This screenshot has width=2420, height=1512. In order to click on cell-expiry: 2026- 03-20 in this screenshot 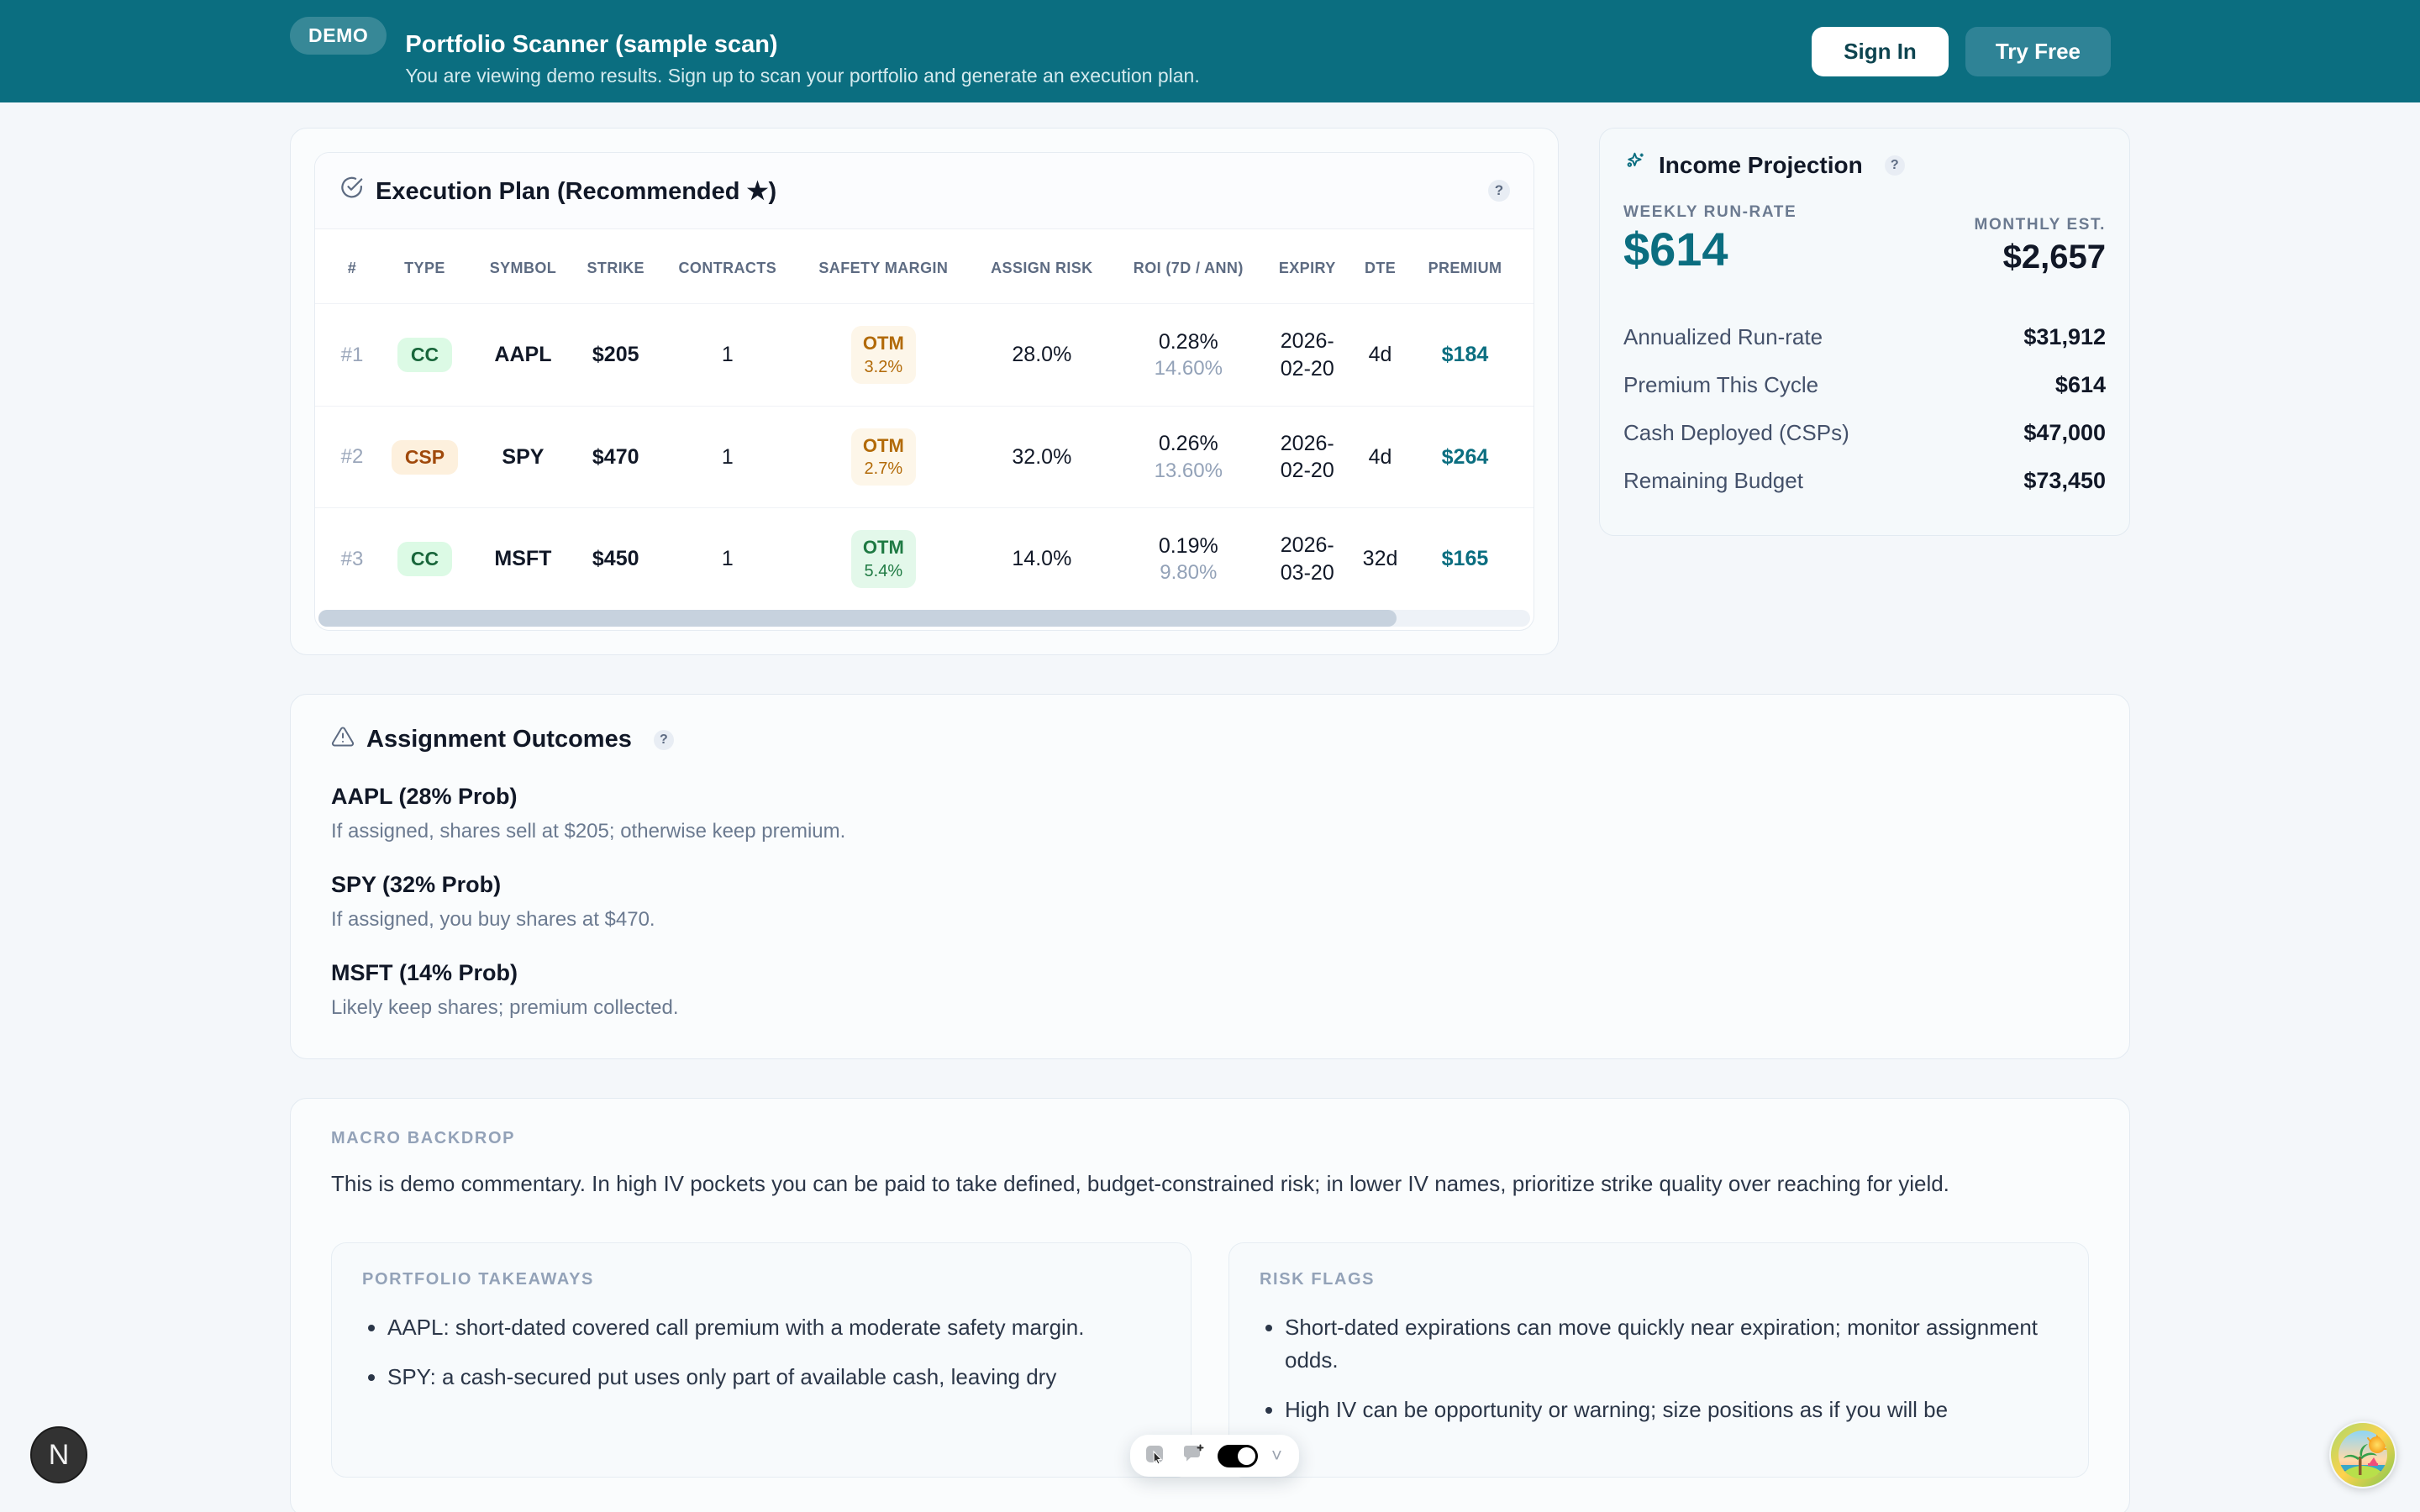, I will do `click(1307, 559)`.